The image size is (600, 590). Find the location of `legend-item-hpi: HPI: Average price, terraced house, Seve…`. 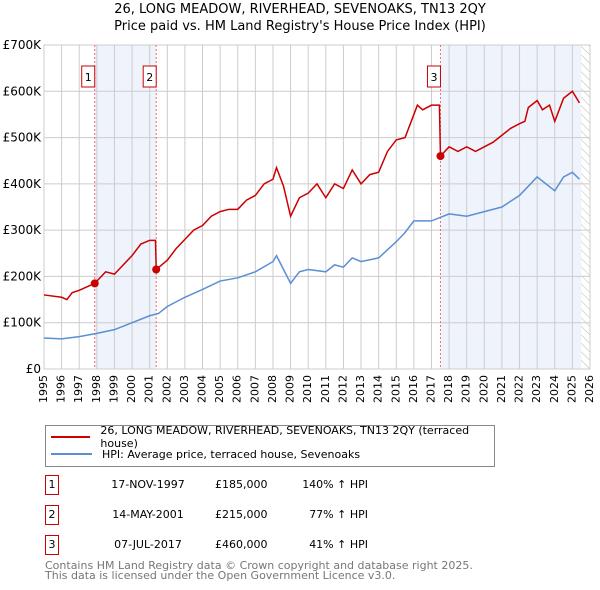

legend-item-hpi: HPI: Average price, terraced house, Seve… is located at coordinates (205, 454).